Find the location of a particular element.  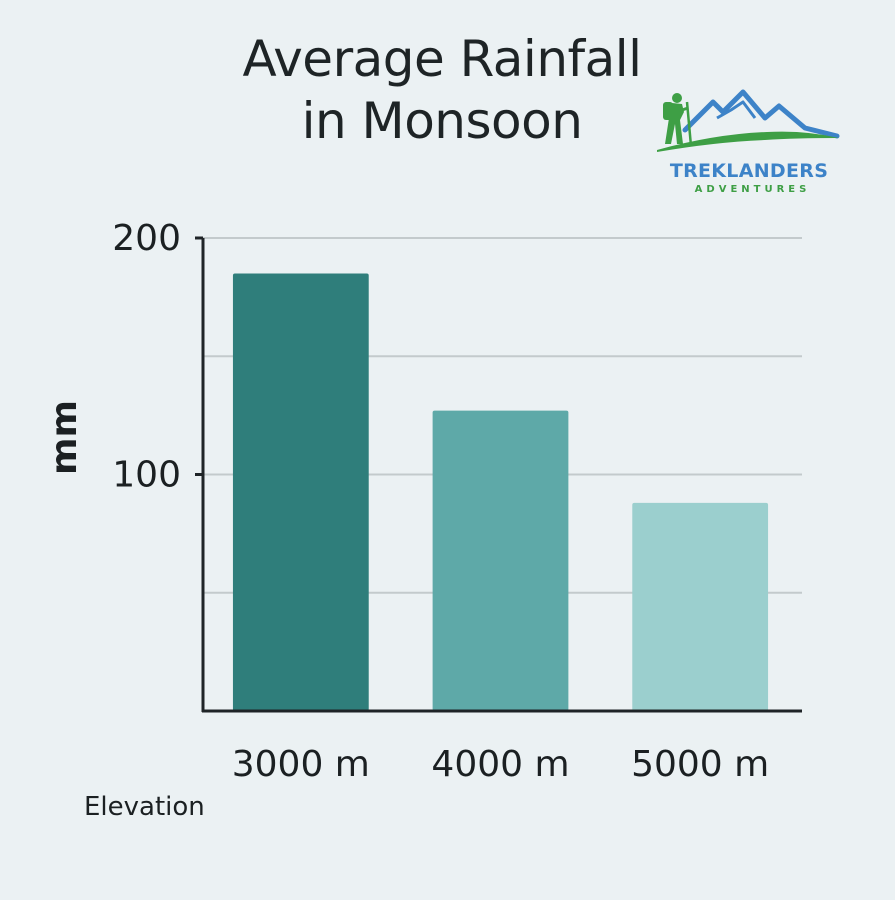

chart-title-line-1: Average Rainfall is located at coordinates (442, 59).